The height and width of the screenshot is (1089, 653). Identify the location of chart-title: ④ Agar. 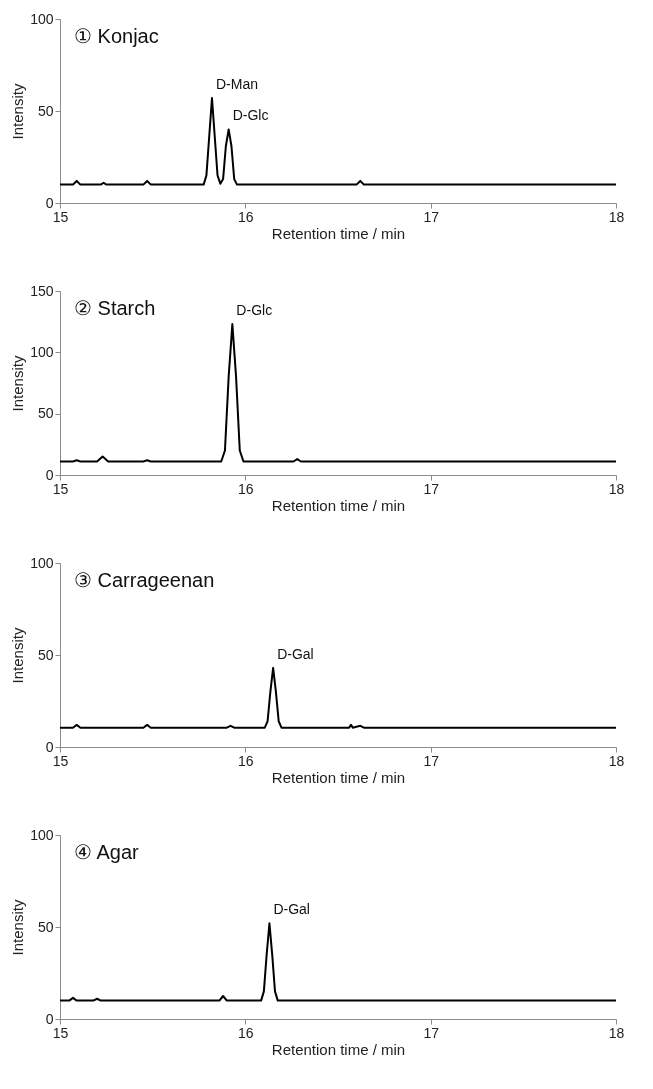
(107, 852).